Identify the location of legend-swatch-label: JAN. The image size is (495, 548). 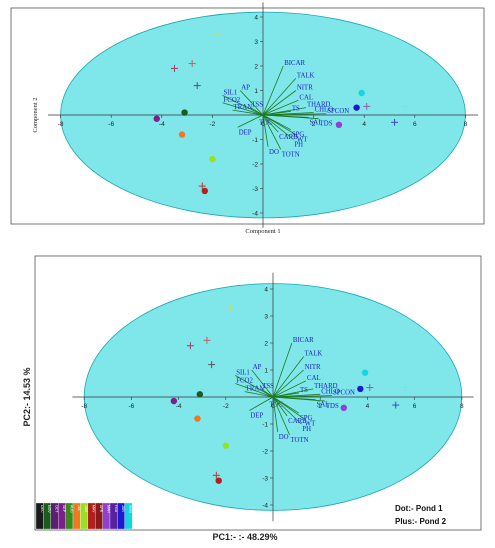
(123, 508).